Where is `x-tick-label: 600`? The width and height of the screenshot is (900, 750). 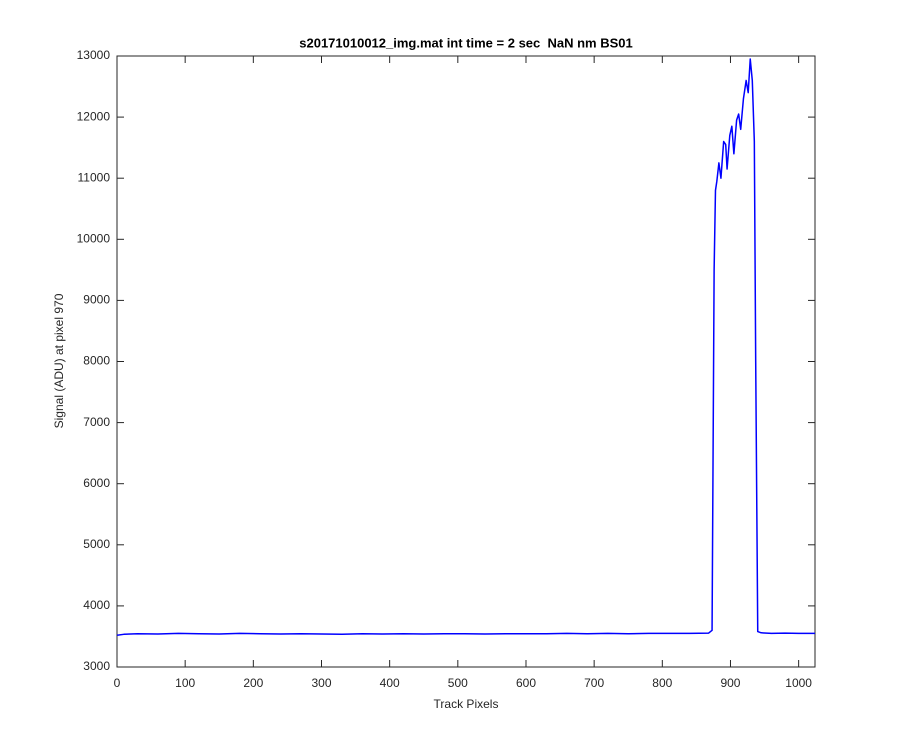
x-tick-label: 600 is located at coordinates (526, 683).